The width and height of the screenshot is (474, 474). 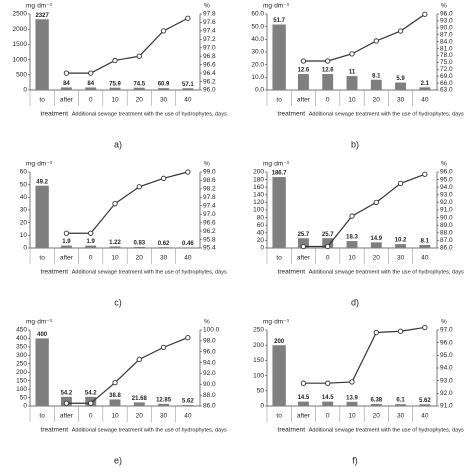 I want to click on y2-tick-label: 66.0, so click(x=446, y=83).